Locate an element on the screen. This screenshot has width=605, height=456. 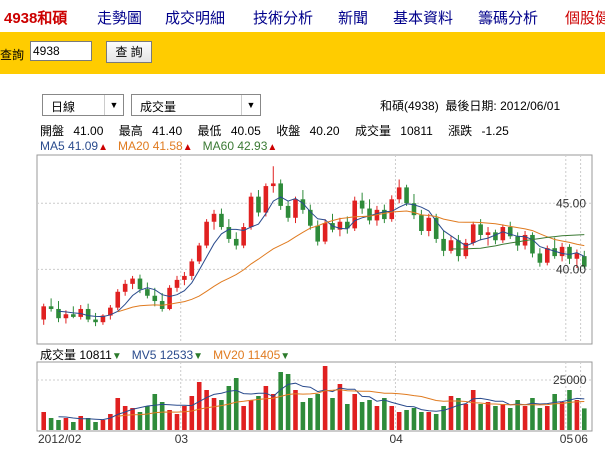
volume-label: 成交量 is located at coordinates (372, 131).